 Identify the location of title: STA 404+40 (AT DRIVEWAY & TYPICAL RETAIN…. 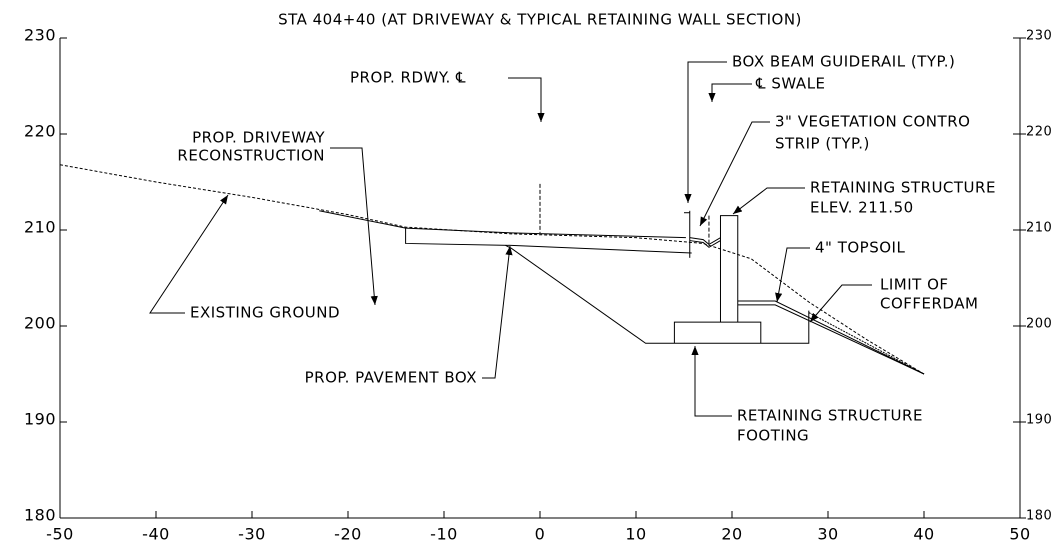
(540, 20).